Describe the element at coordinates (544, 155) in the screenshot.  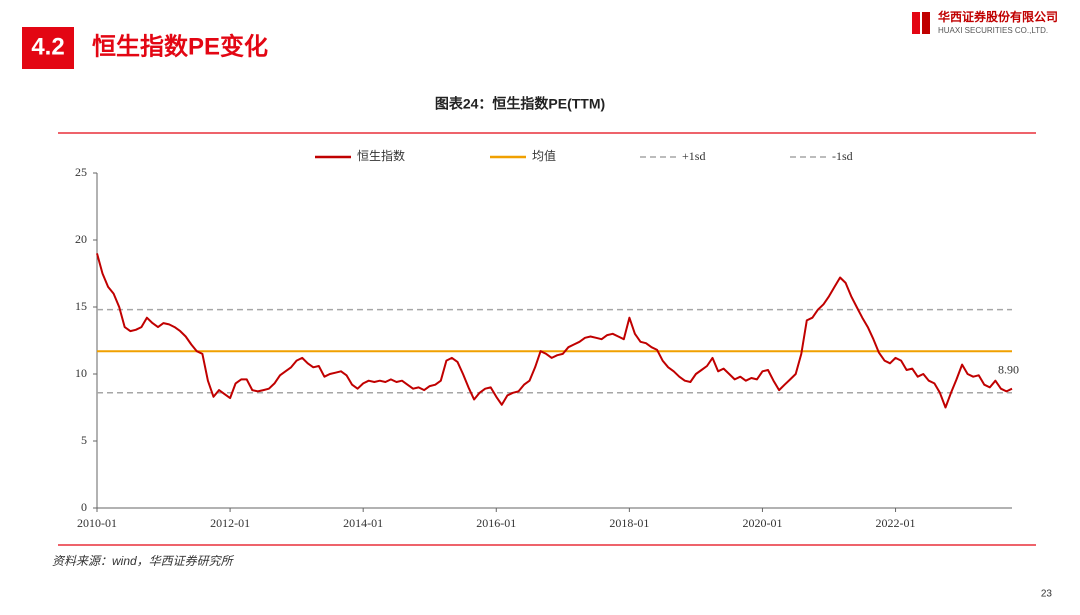
I see `legend-label: 均值` at that location.